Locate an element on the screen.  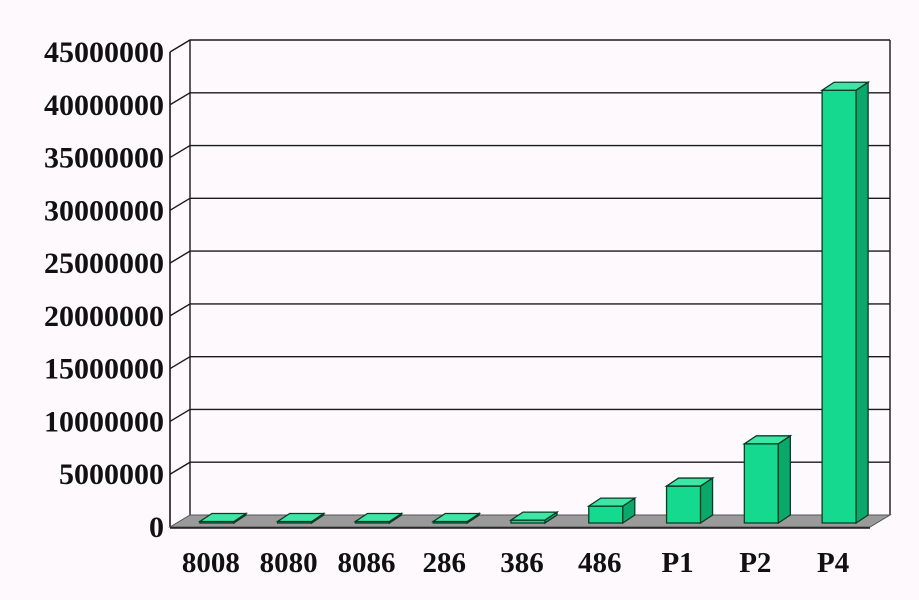
x-tick-label: P2 is located at coordinates (755, 563).